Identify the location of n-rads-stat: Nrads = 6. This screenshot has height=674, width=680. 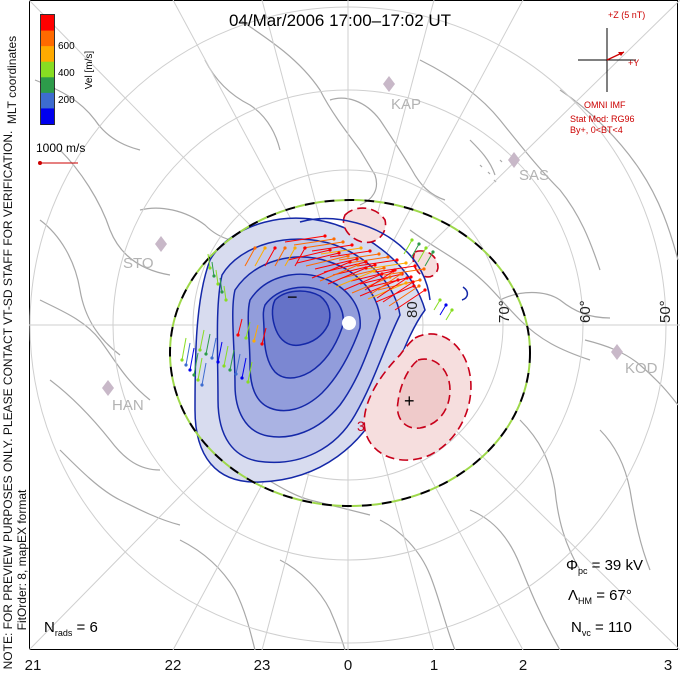
(71, 628).